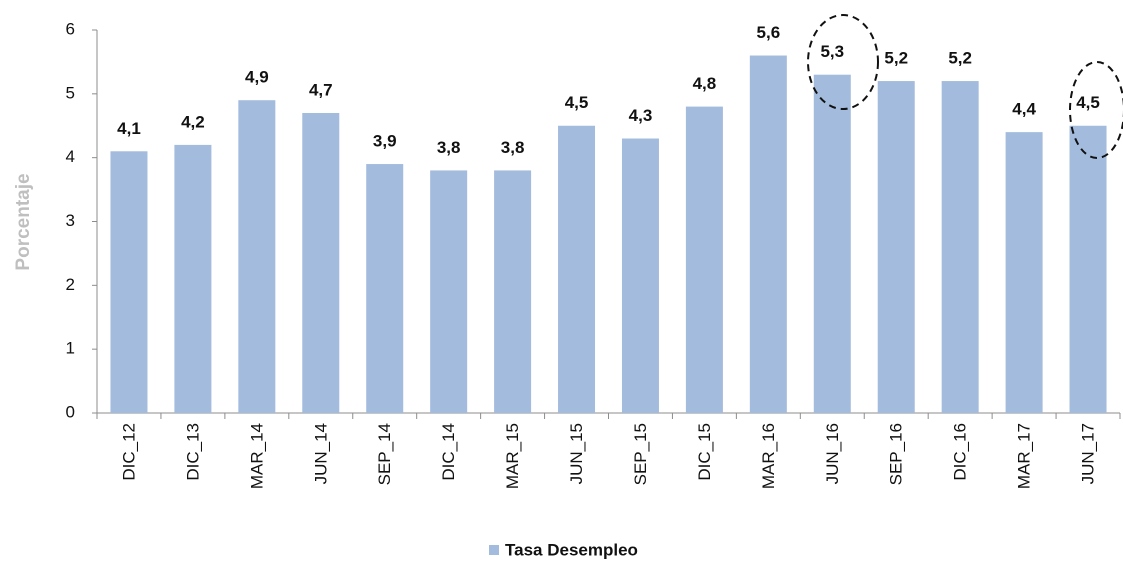 The height and width of the screenshot is (562, 1123). I want to click on x-tick-label: DIC_12, so click(128, 452).